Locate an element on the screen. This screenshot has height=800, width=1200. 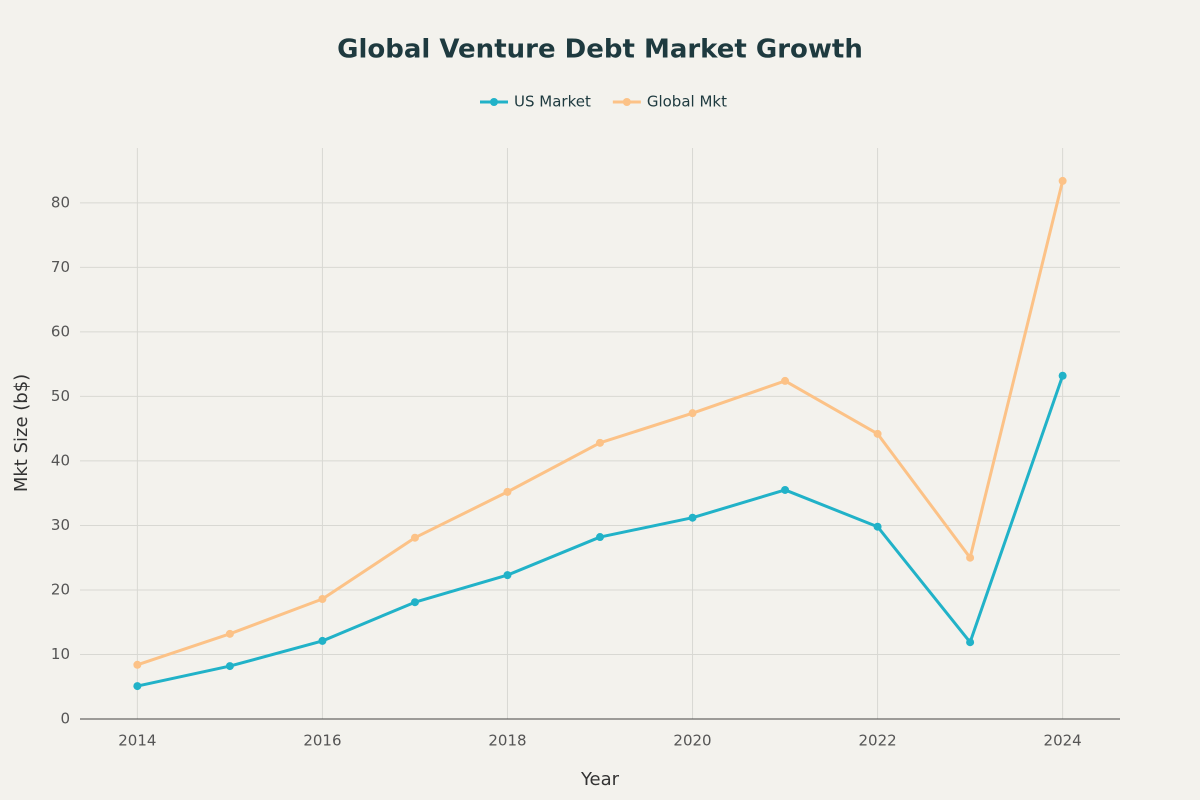
chart-title: Global Venture Debt Market Growth is located at coordinates (600, 50).